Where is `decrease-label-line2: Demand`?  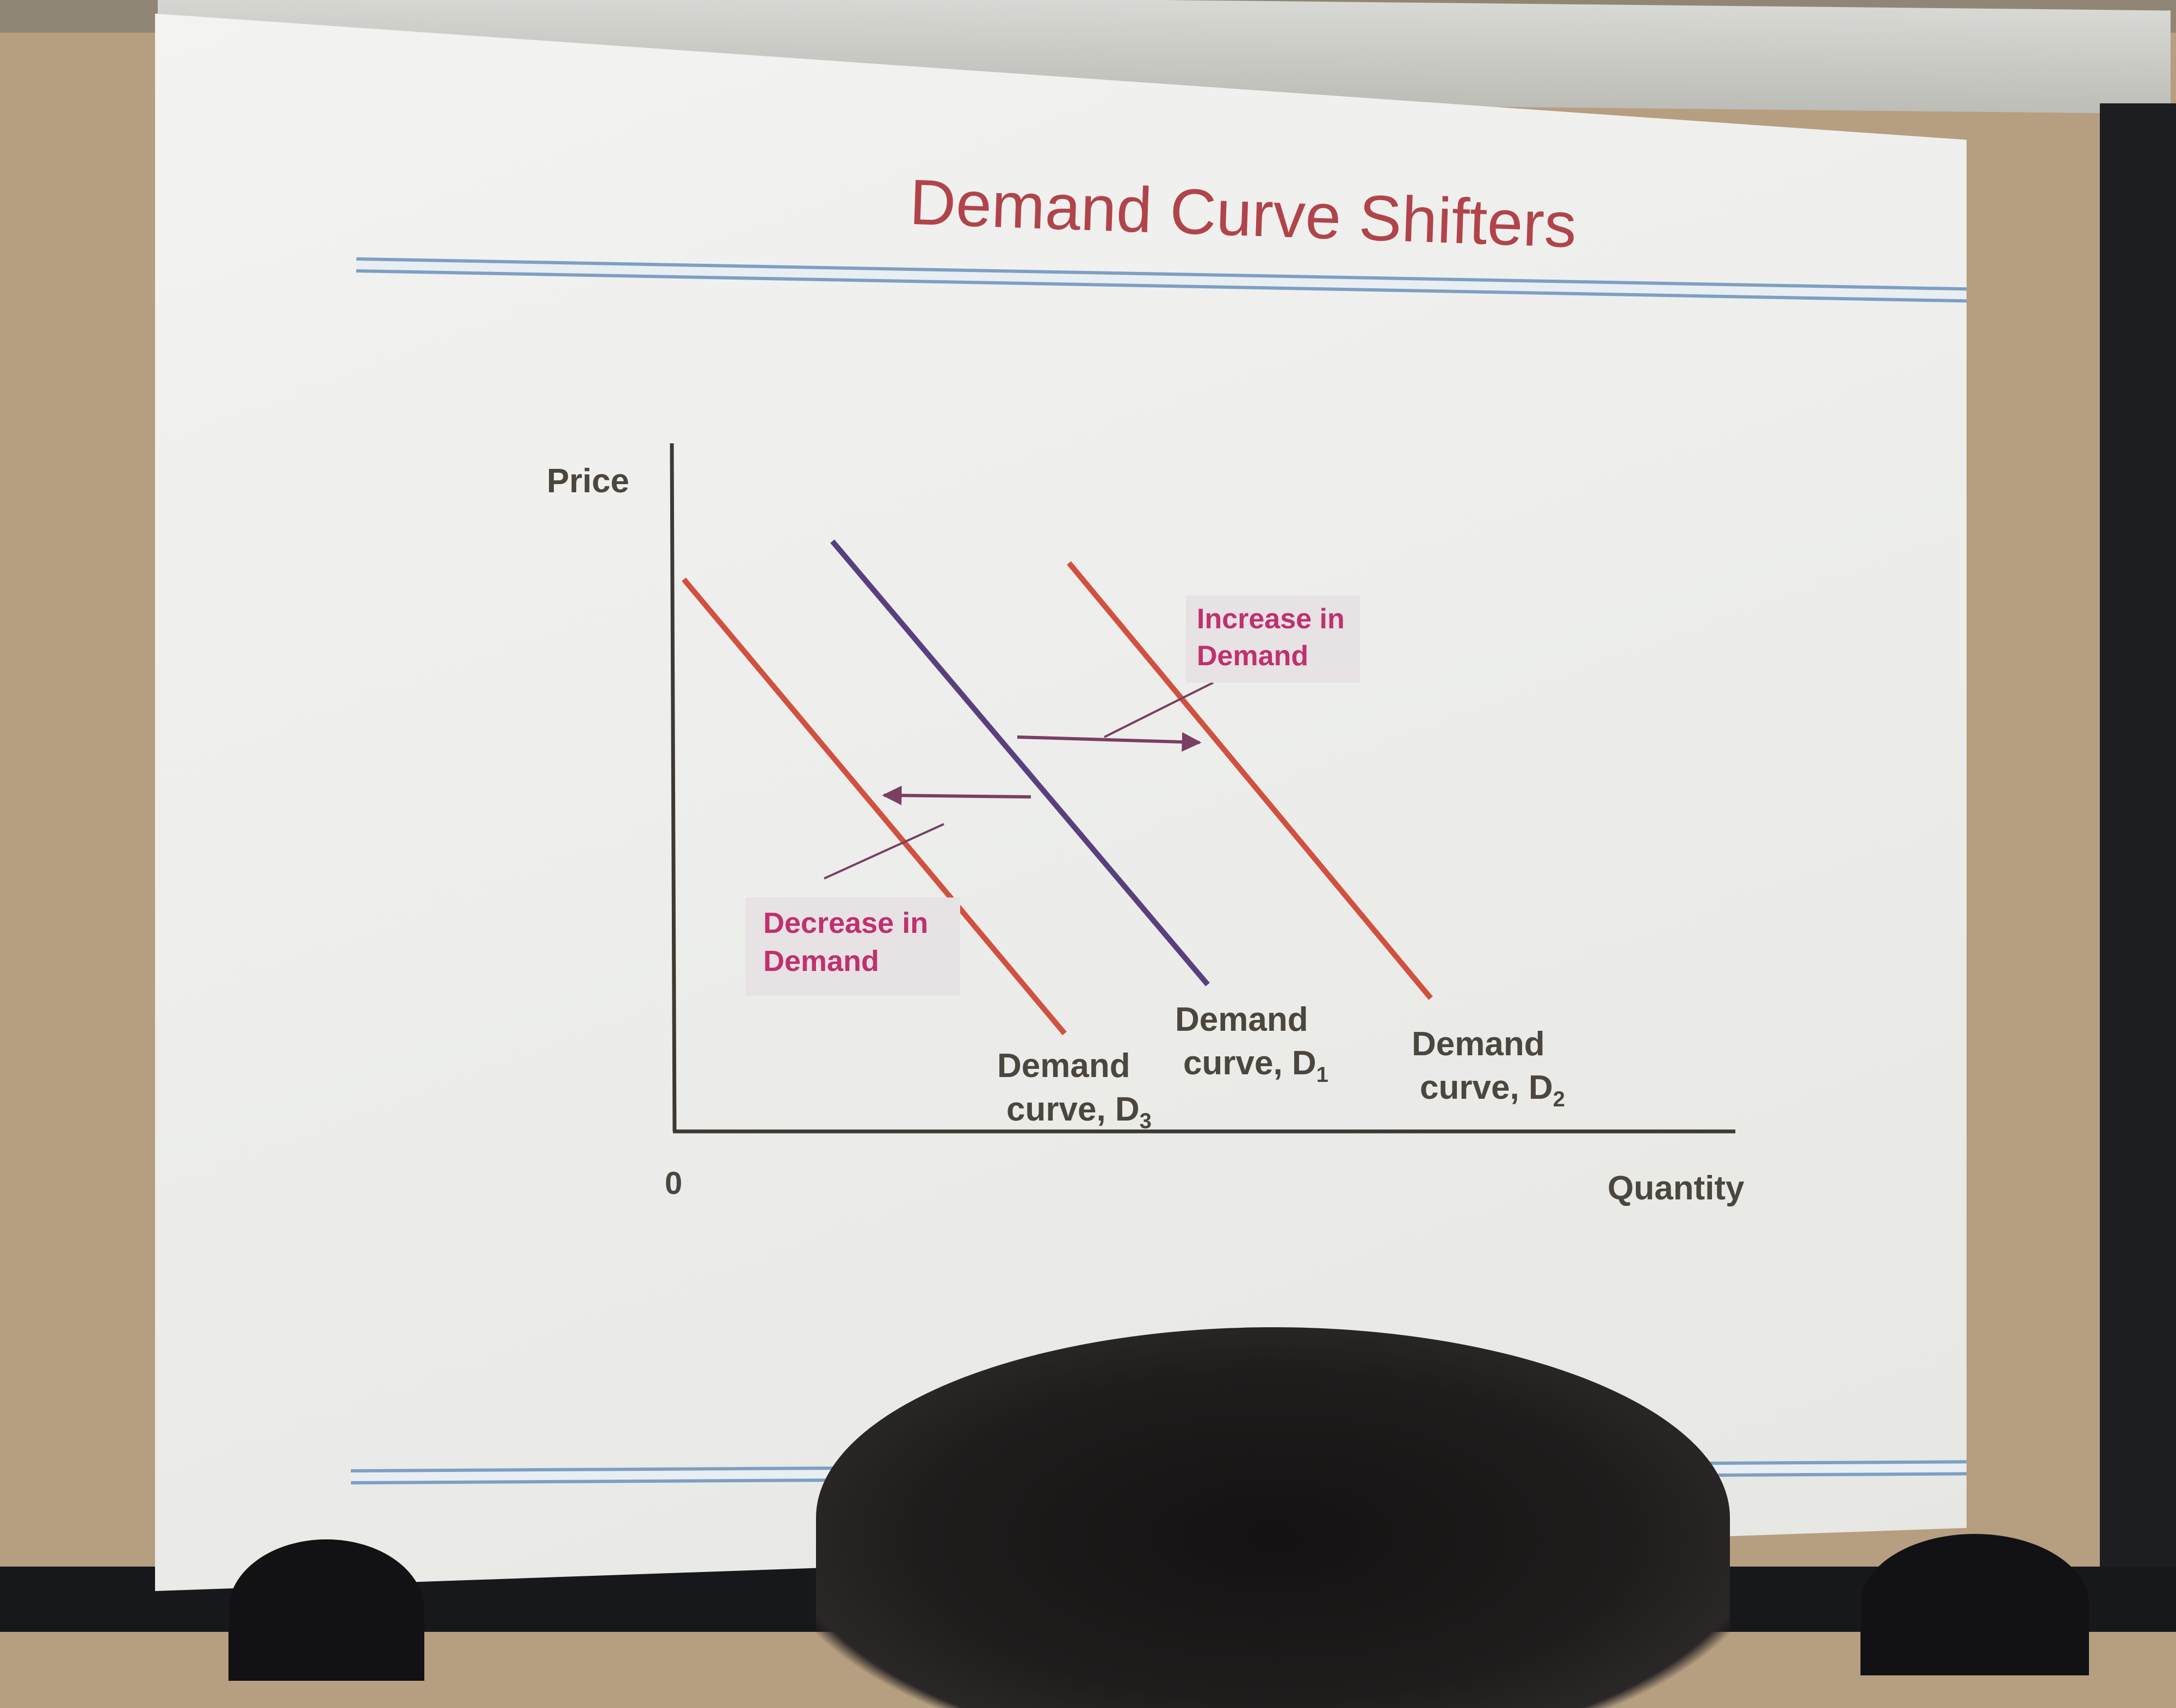 decrease-label-line2: Demand is located at coordinates (821, 961).